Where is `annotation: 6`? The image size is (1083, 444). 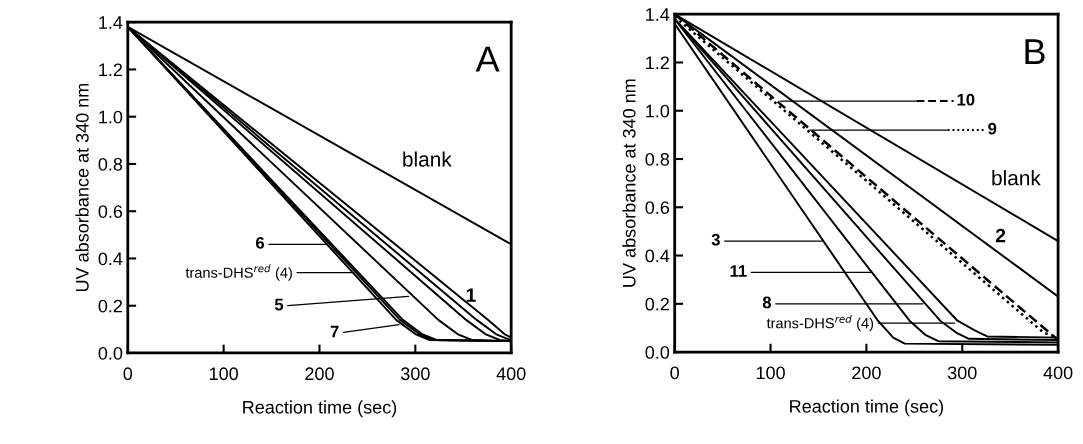
annotation: 6 is located at coordinates (260, 242).